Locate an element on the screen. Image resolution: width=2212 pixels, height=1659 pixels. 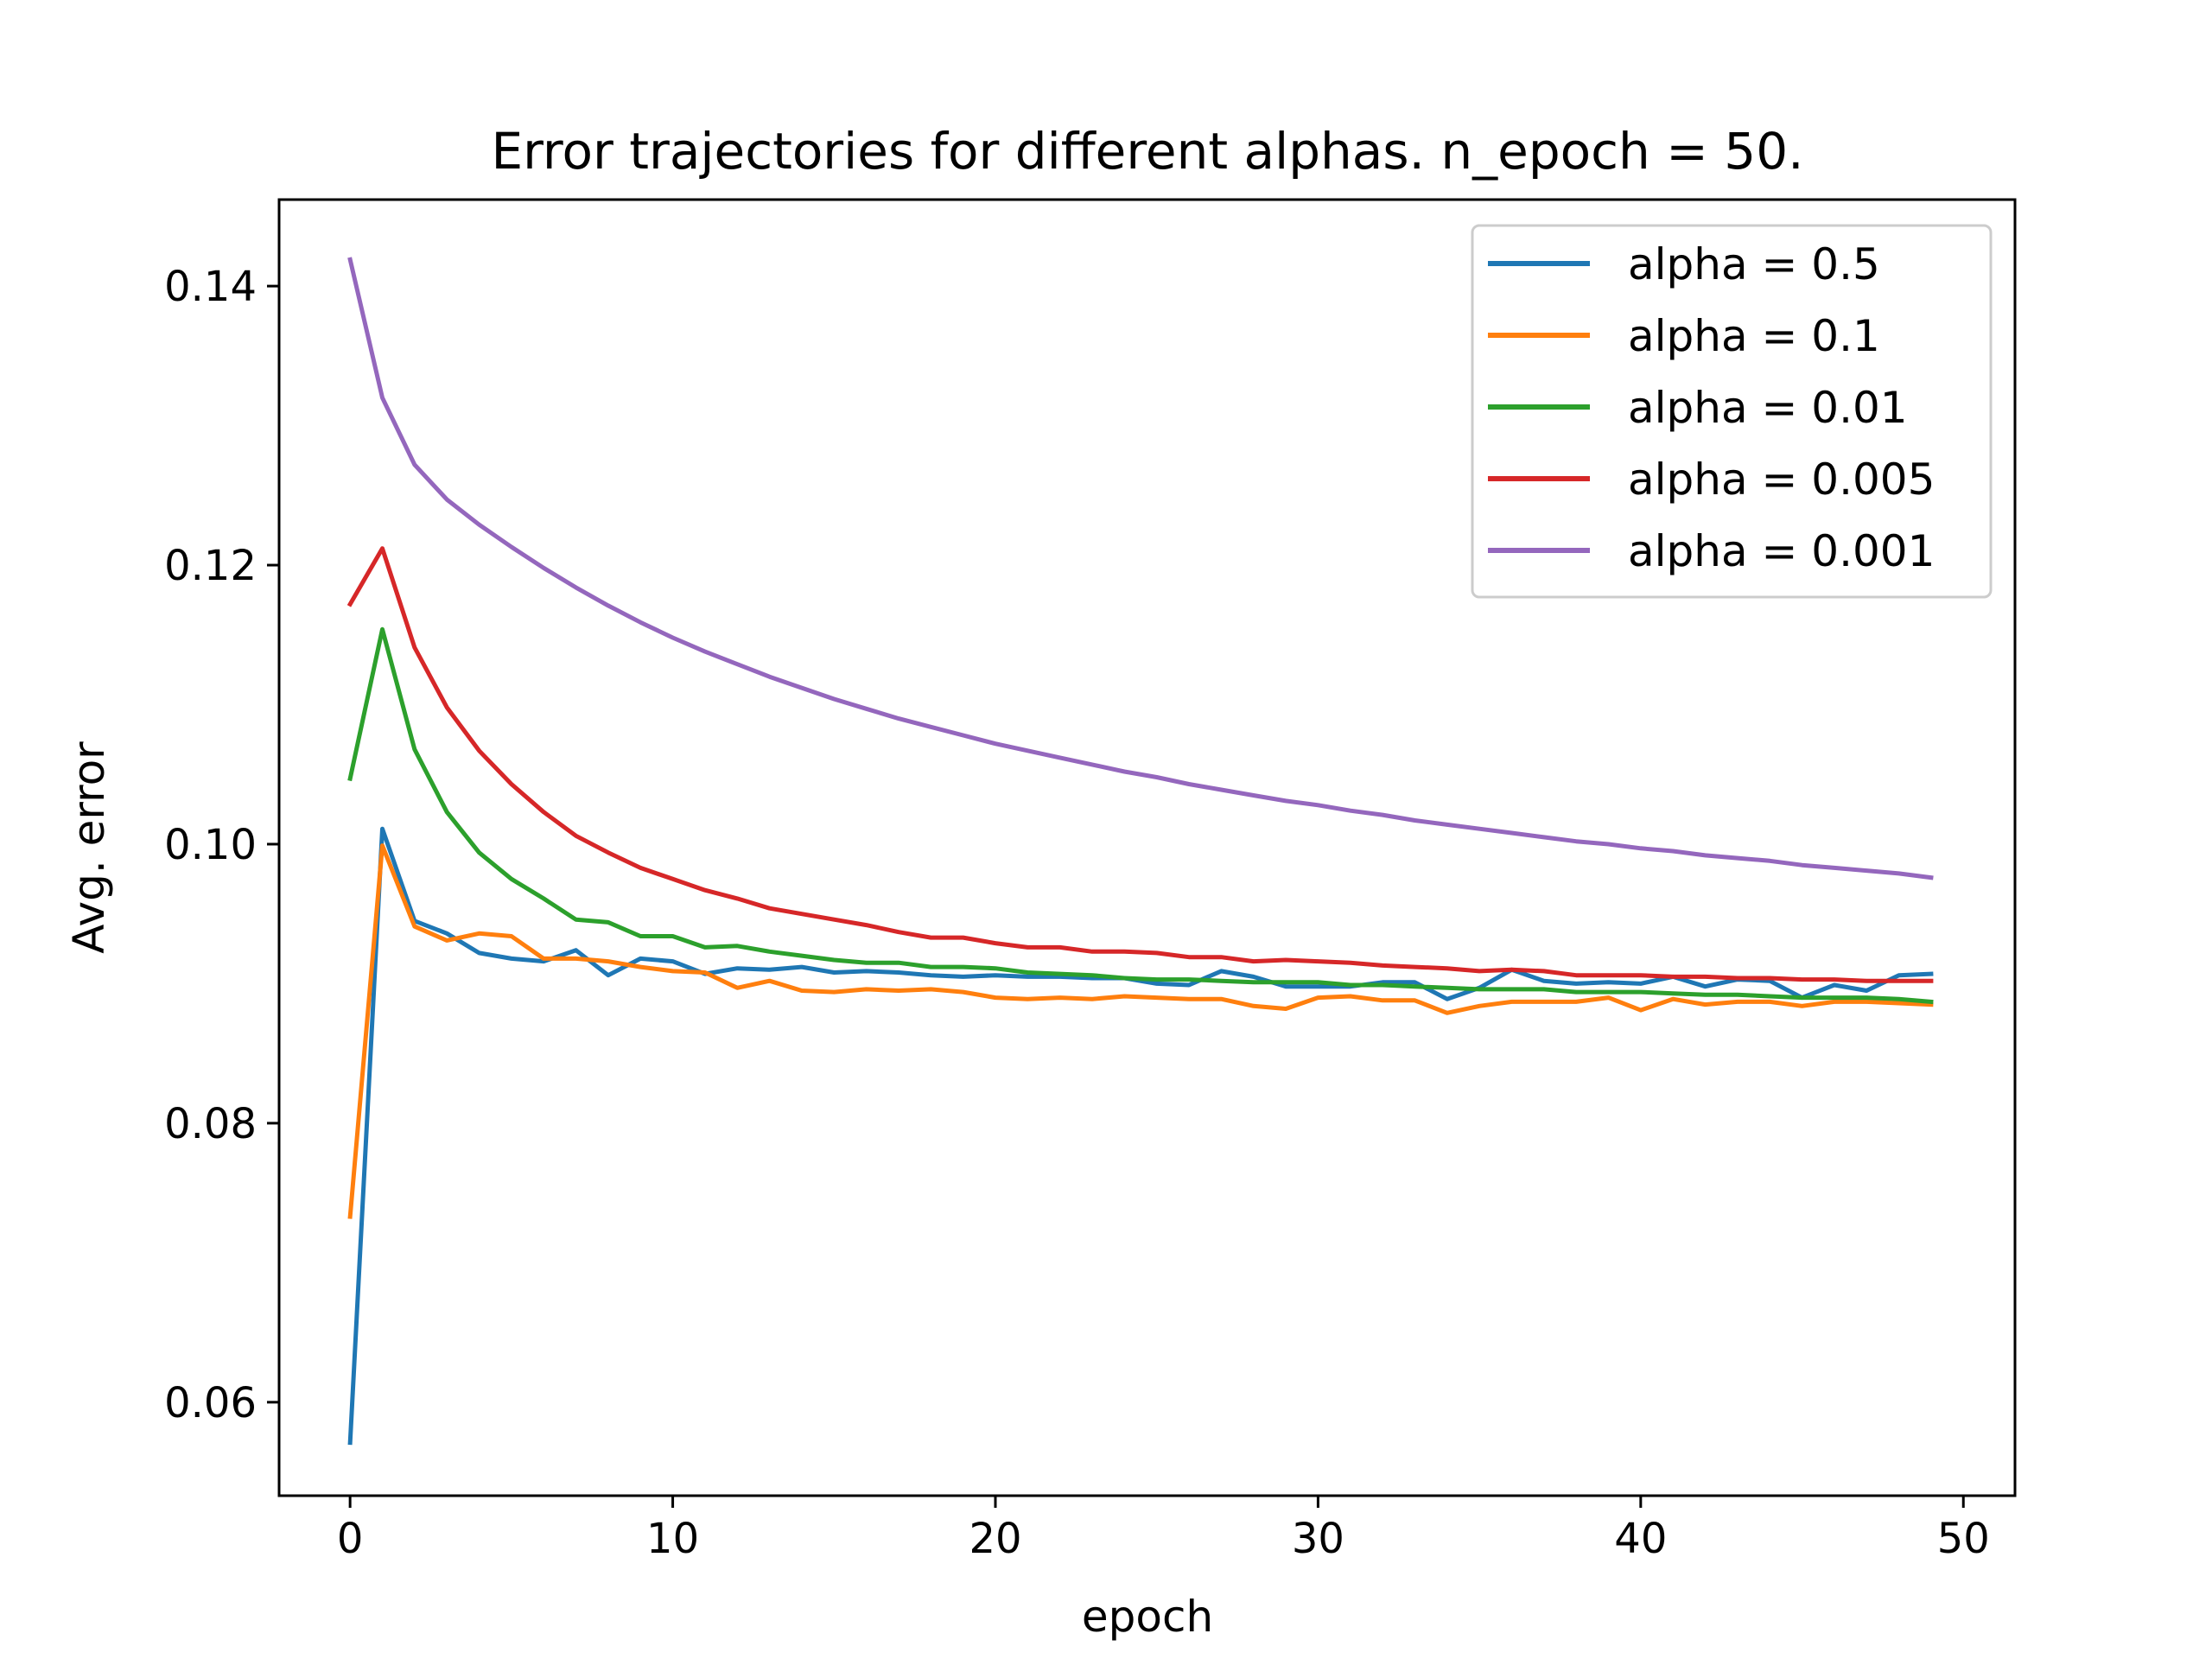
y-tick-label: 0.14 is located at coordinates (210, 287).